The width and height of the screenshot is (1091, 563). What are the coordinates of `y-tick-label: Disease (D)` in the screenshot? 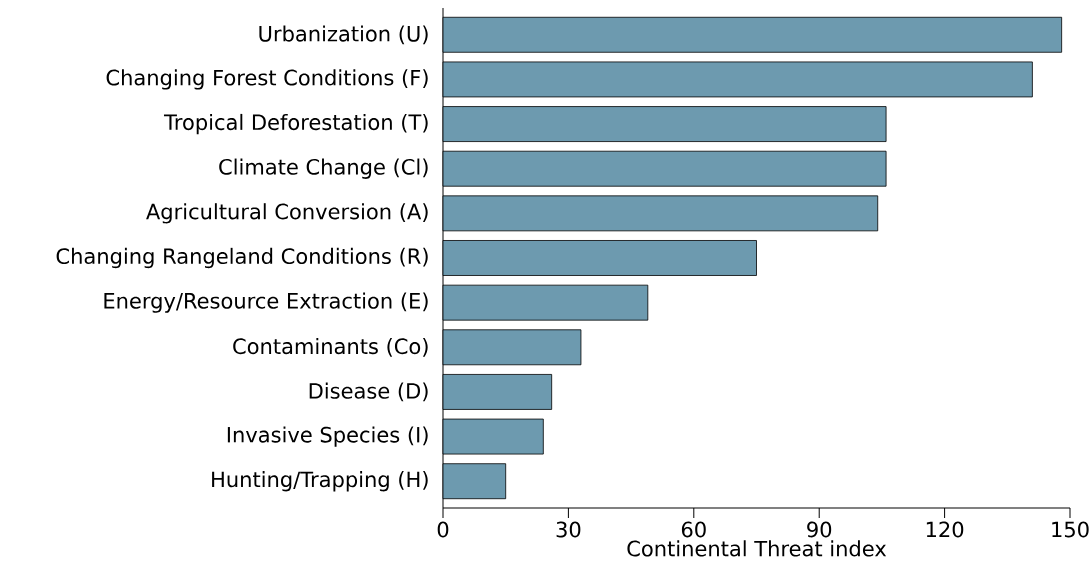 It's located at (368, 392).